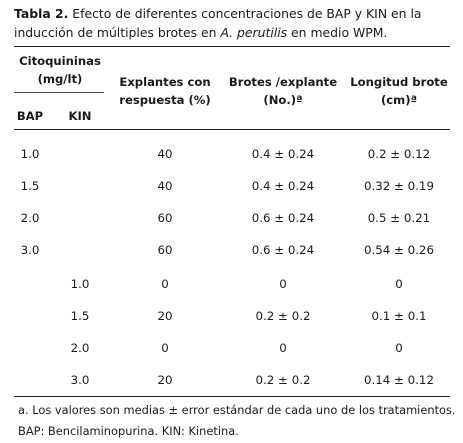  Describe the element at coordinates (80, 380) in the screenshot. I see `cell-kin: 3.0` at that location.